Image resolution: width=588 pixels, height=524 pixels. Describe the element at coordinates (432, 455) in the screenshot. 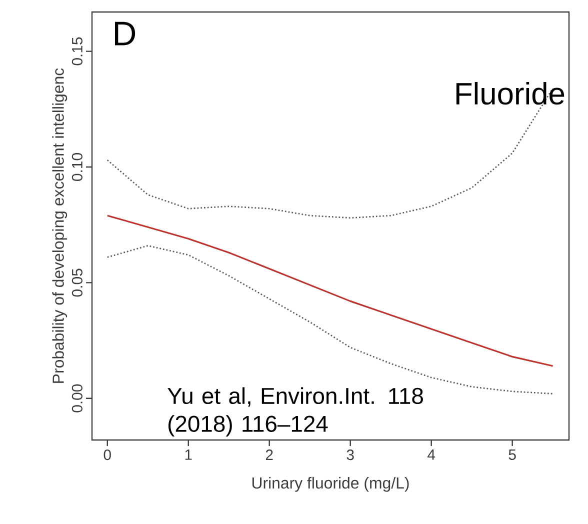

I see `x-tick-label: 4` at that location.